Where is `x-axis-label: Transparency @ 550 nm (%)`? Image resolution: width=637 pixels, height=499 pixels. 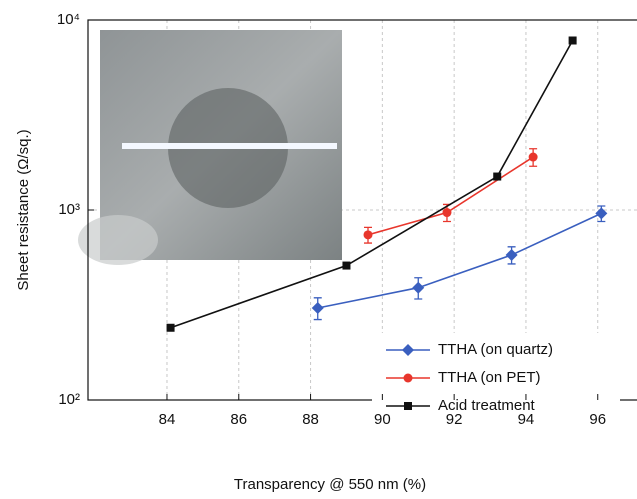
x-axis-label: Transparency @ 550 nm (%) is located at coordinates (330, 484).